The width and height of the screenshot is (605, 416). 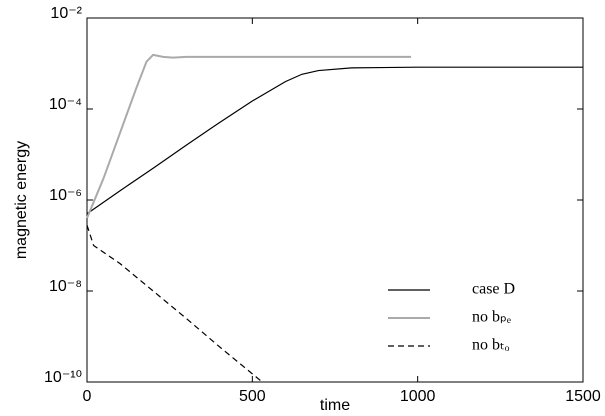 I want to click on y-tick-label: 10⁻², so click(x=66, y=13).